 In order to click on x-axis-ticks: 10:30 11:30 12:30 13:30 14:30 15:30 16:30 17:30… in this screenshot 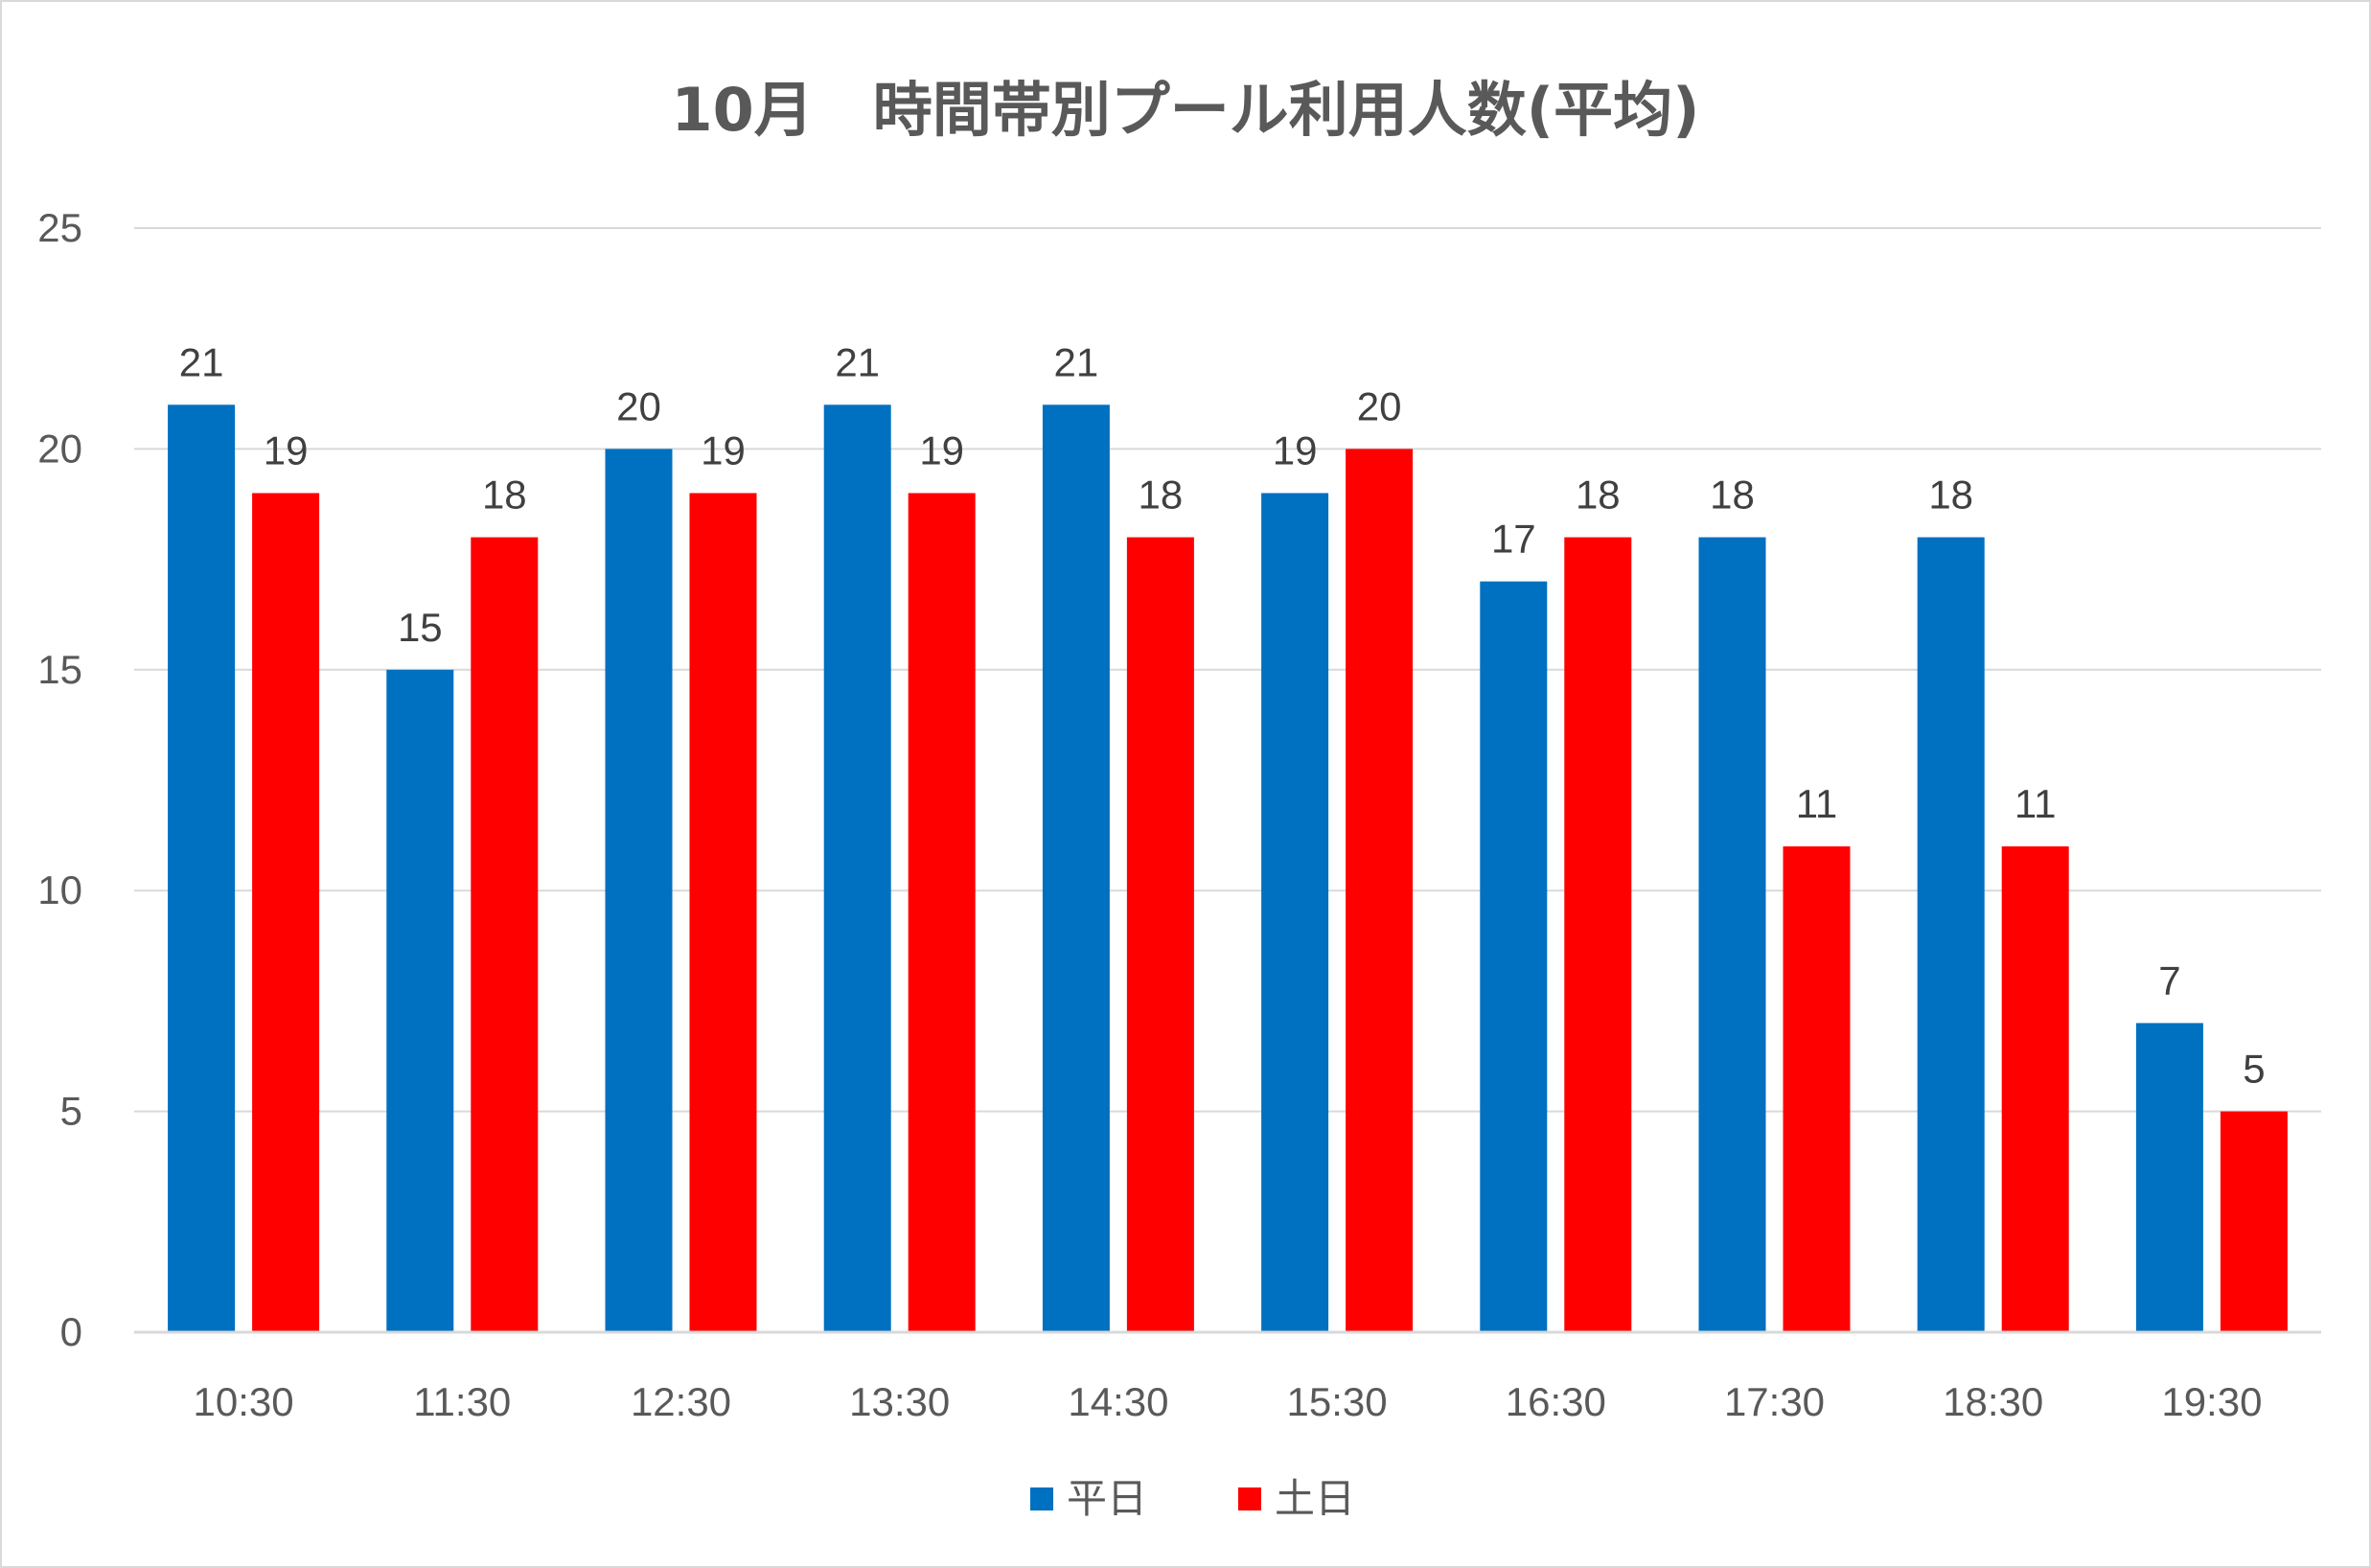, I will do `click(1228, 1401)`.